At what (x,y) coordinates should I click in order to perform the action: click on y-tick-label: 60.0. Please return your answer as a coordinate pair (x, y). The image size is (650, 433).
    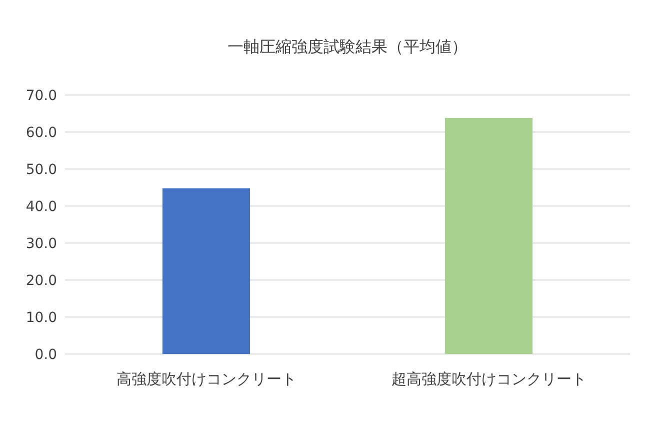
    Looking at the image, I should click on (41, 133).